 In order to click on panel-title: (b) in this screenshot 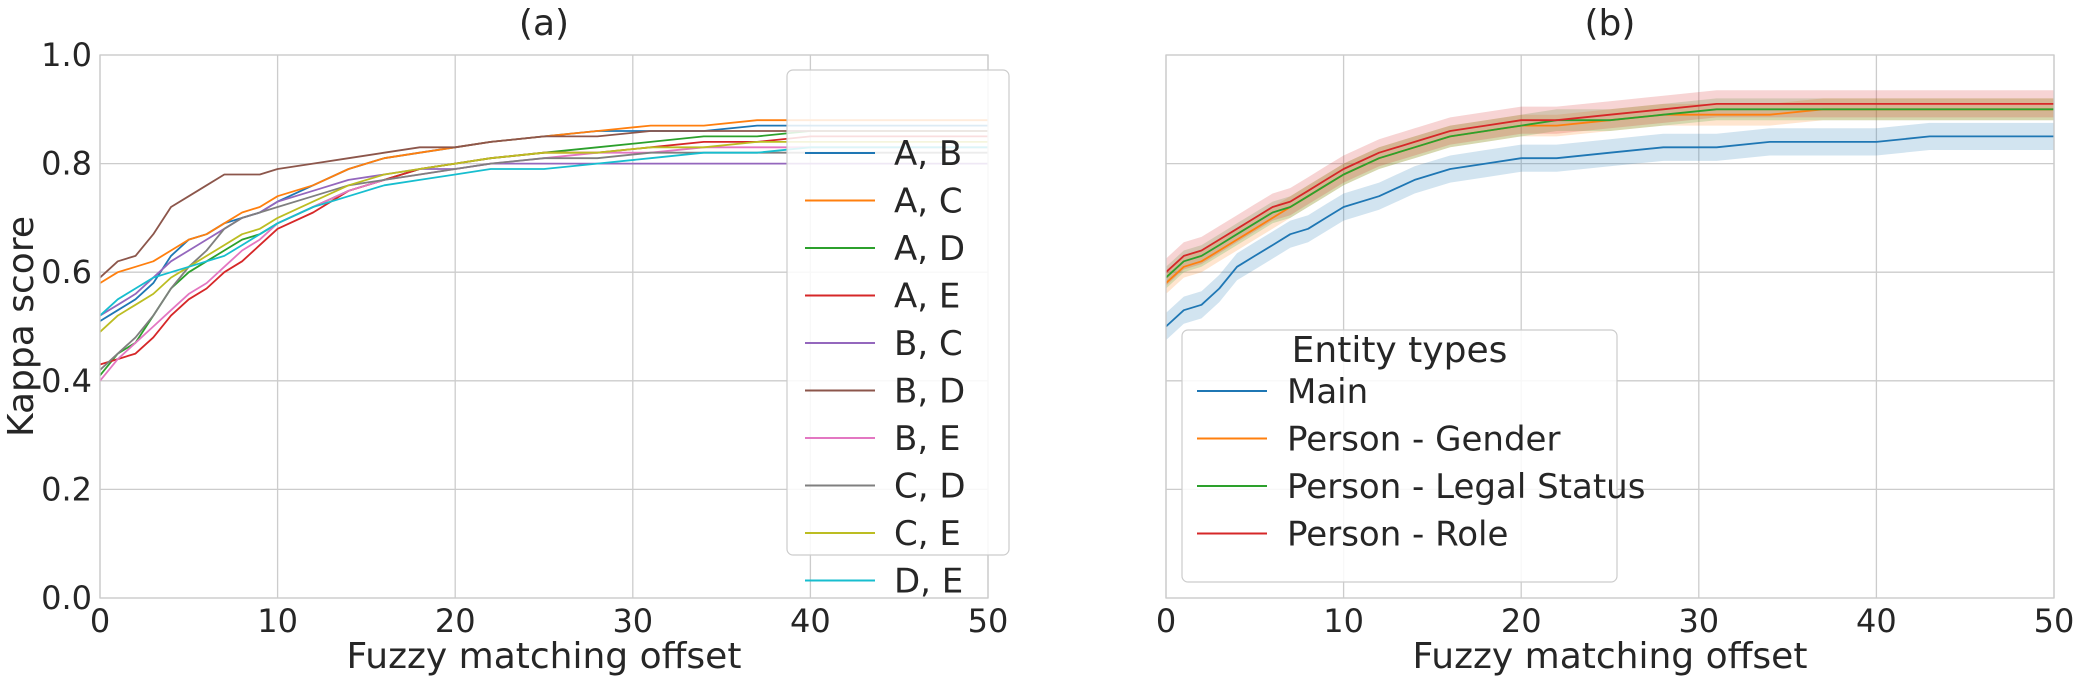, I will do `click(1610, 23)`.